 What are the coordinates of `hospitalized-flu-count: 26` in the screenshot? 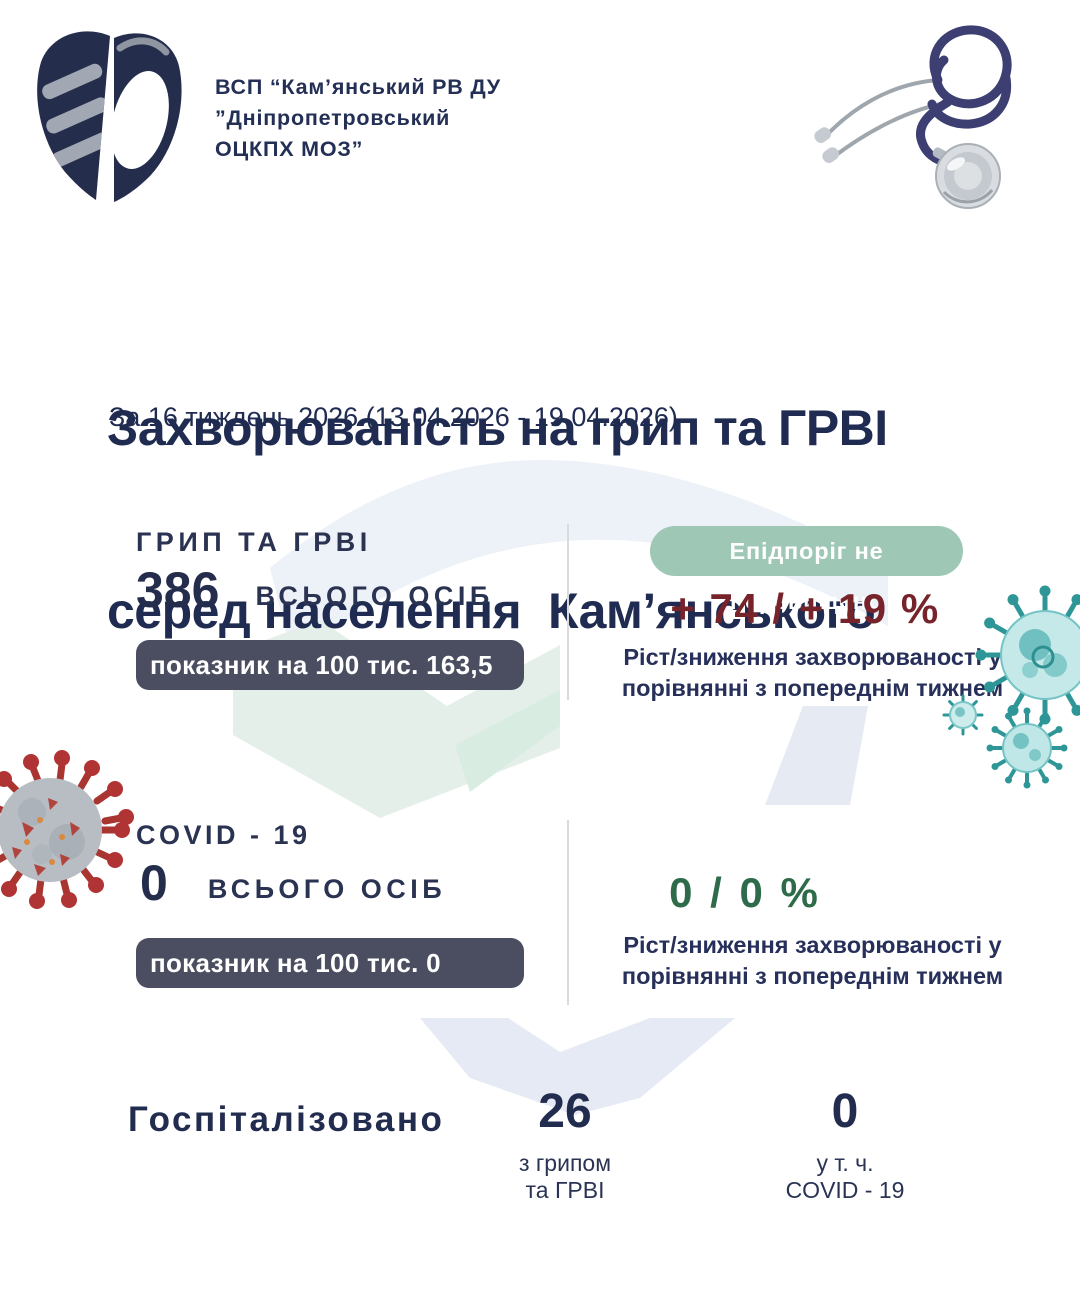 It's located at (565, 1111).